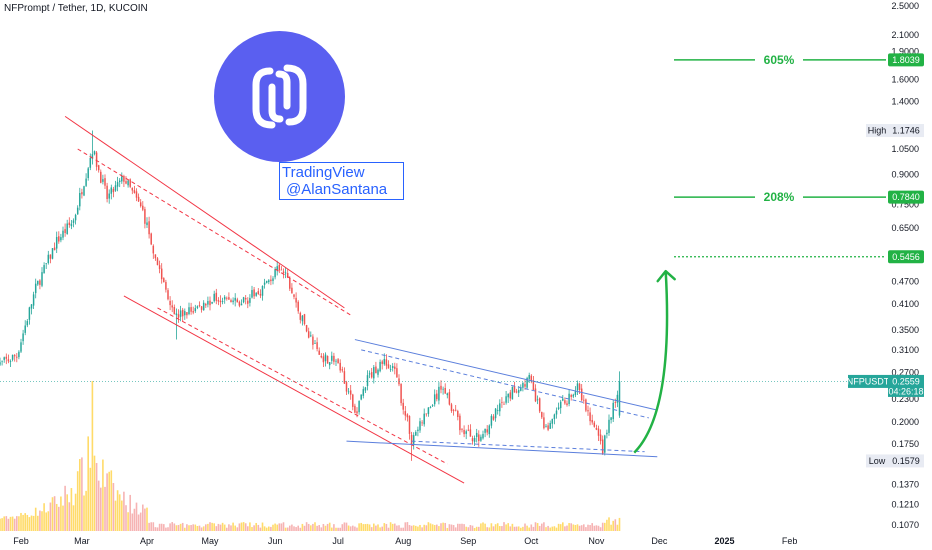 This screenshot has height=550, width=932. What do you see at coordinates (877, 461) in the screenshot?
I see `low-label: Low` at bounding box center [877, 461].